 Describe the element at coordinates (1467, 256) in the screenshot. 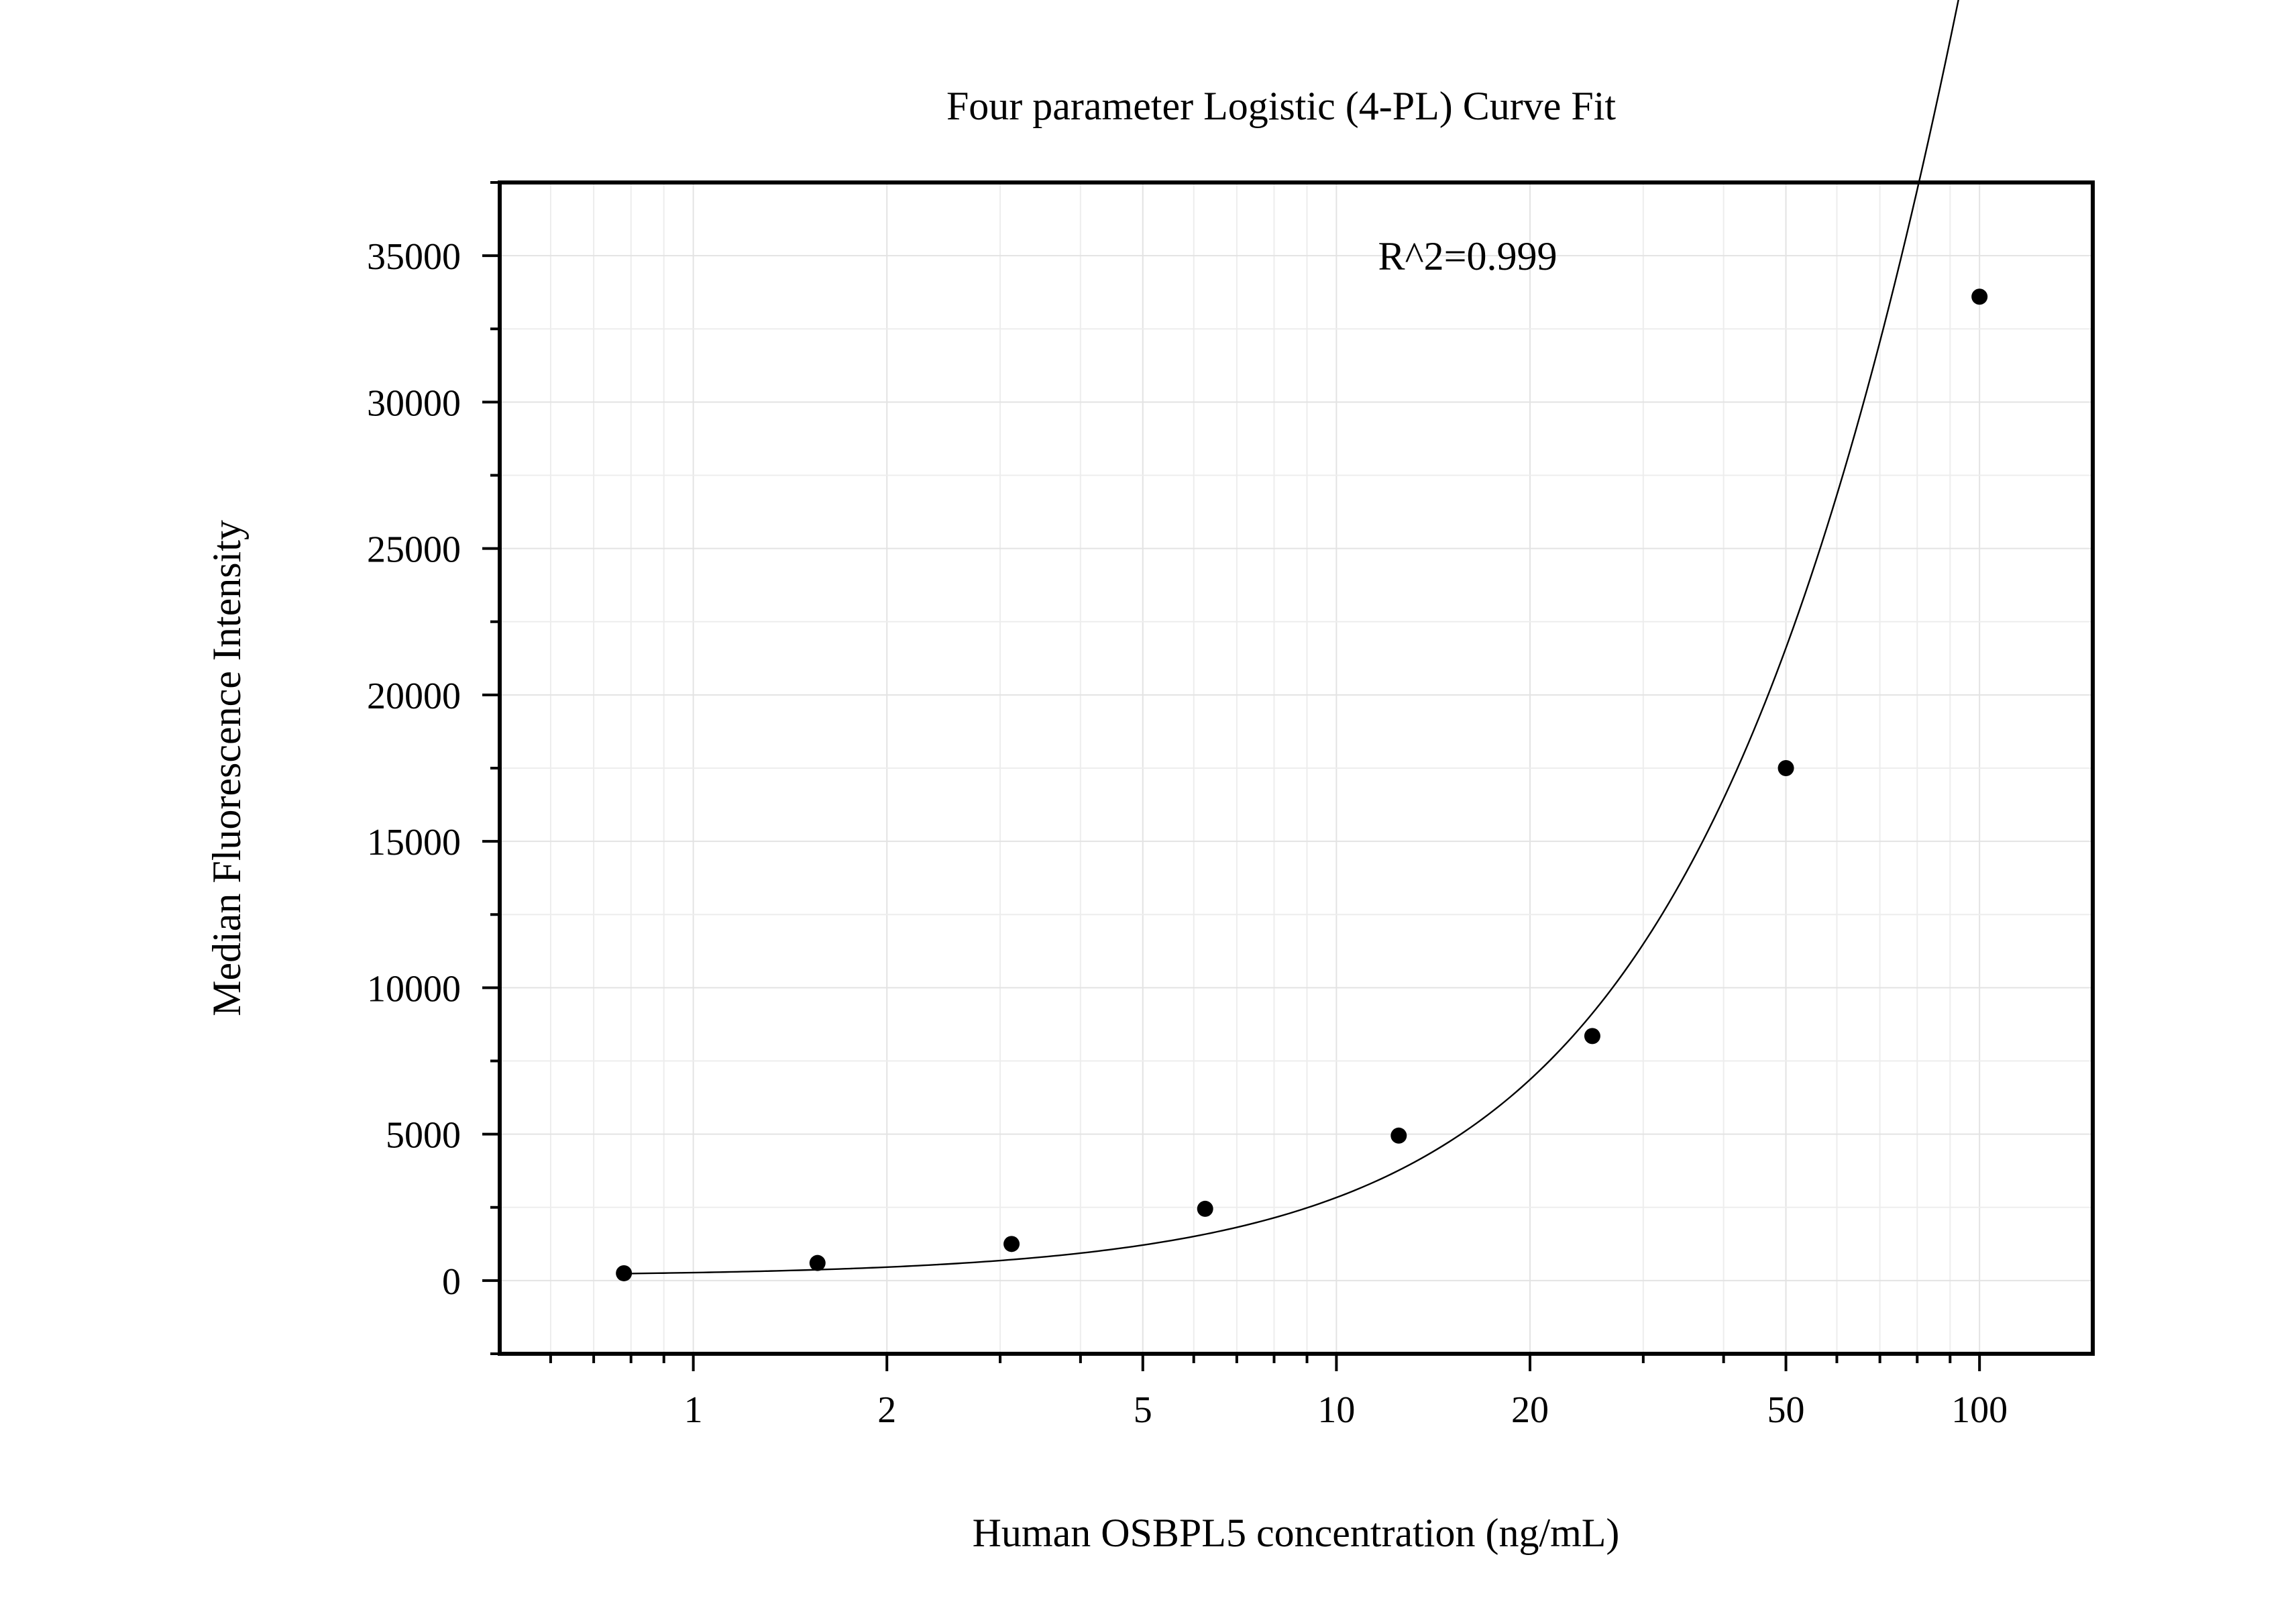

I see `r-squared-annotation: R^2=0.999` at that location.